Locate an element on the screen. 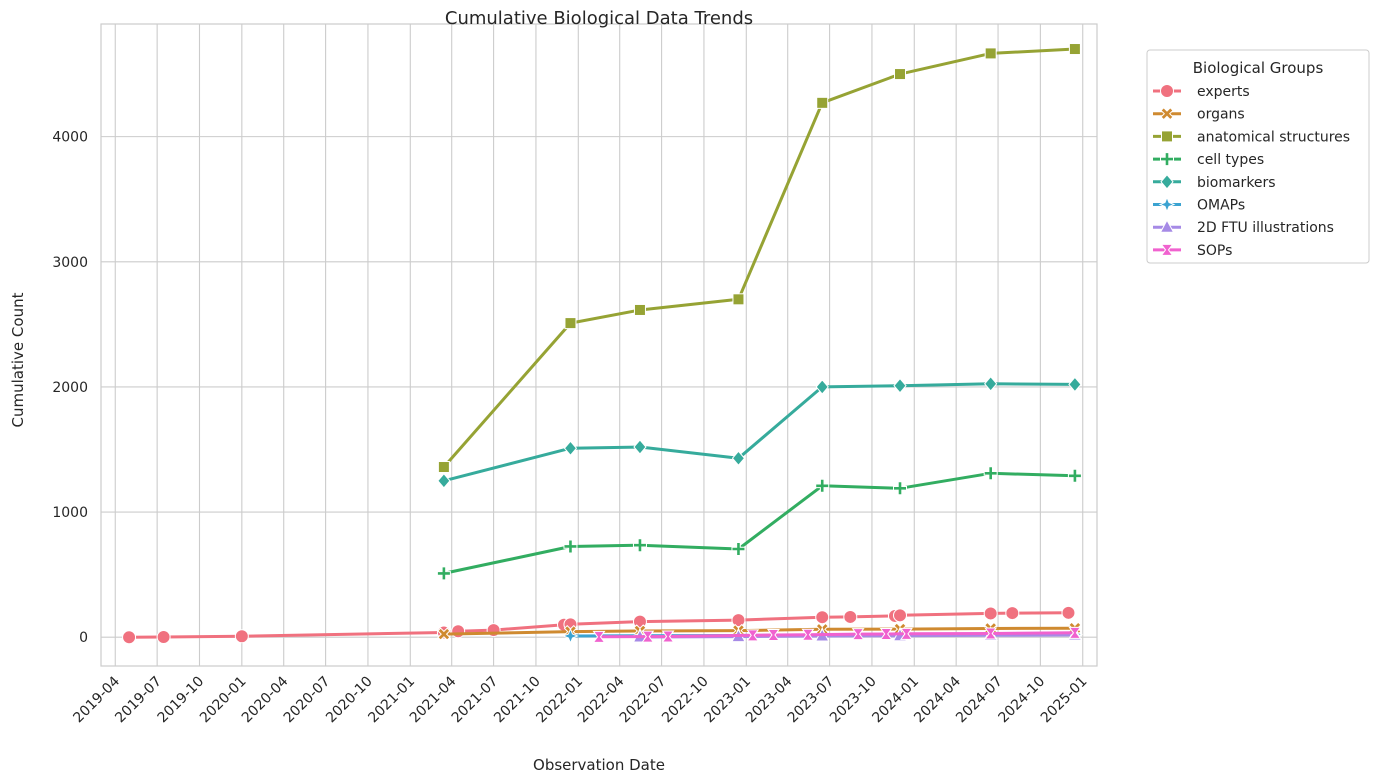 The height and width of the screenshot is (784, 1379). y-tick-labels: 0 1000 2000 3000 4000 is located at coordinates (70, 388).